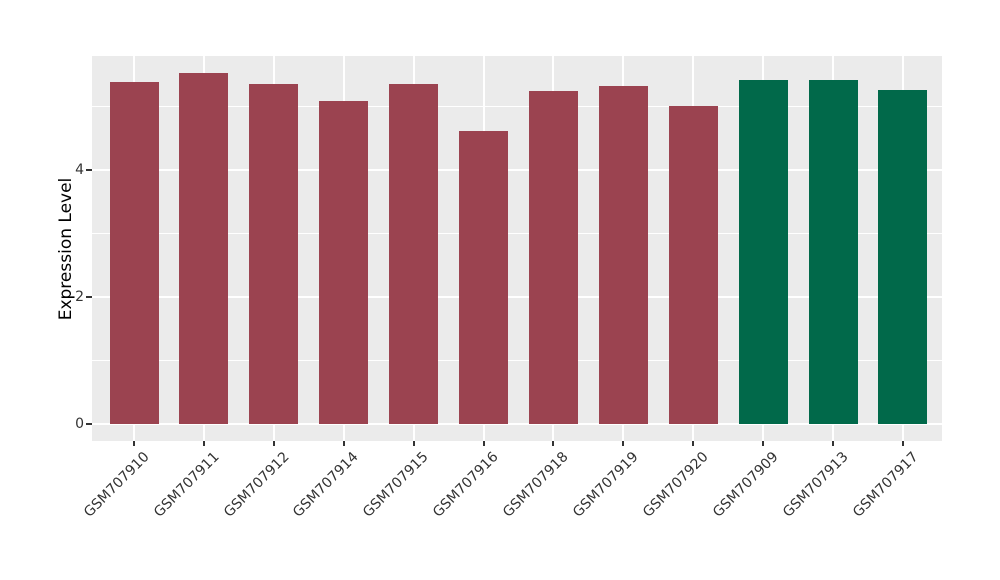 Image resolution: width=1000 pixels, height=580 pixels. Describe the element at coordinates (79, 424) in the screenshot. I see `y-tick-label: 0` at that location.